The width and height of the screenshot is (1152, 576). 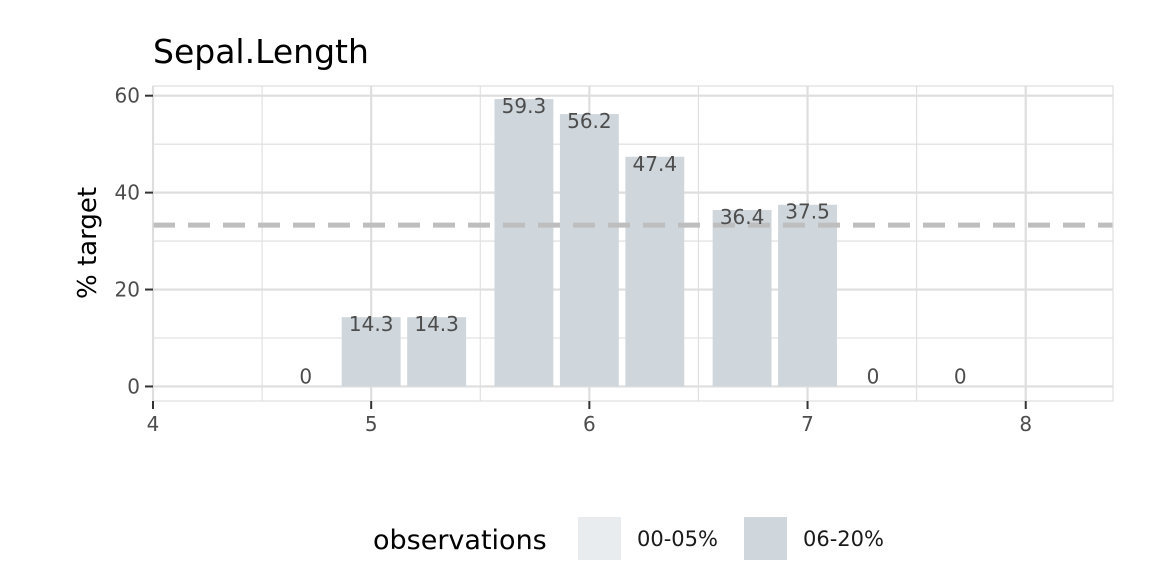 What do you see at coordinates (655, 164) in the screenshot?
I see `bar-value-label: 47.4` at bounding box center [655, 164].